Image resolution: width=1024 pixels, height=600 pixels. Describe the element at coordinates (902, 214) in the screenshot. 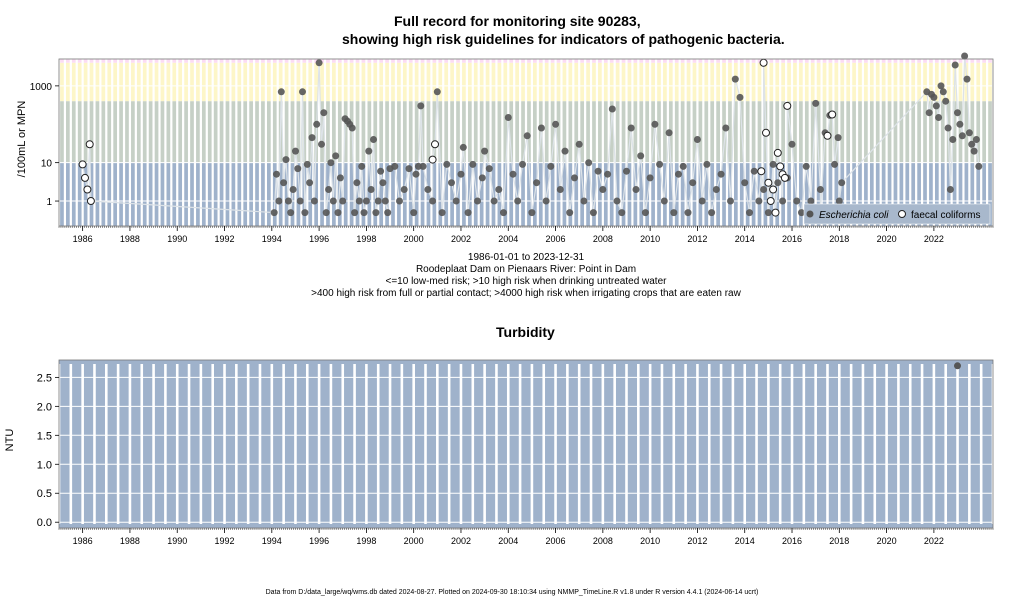

I see `legend-marker-faecal` at that location.